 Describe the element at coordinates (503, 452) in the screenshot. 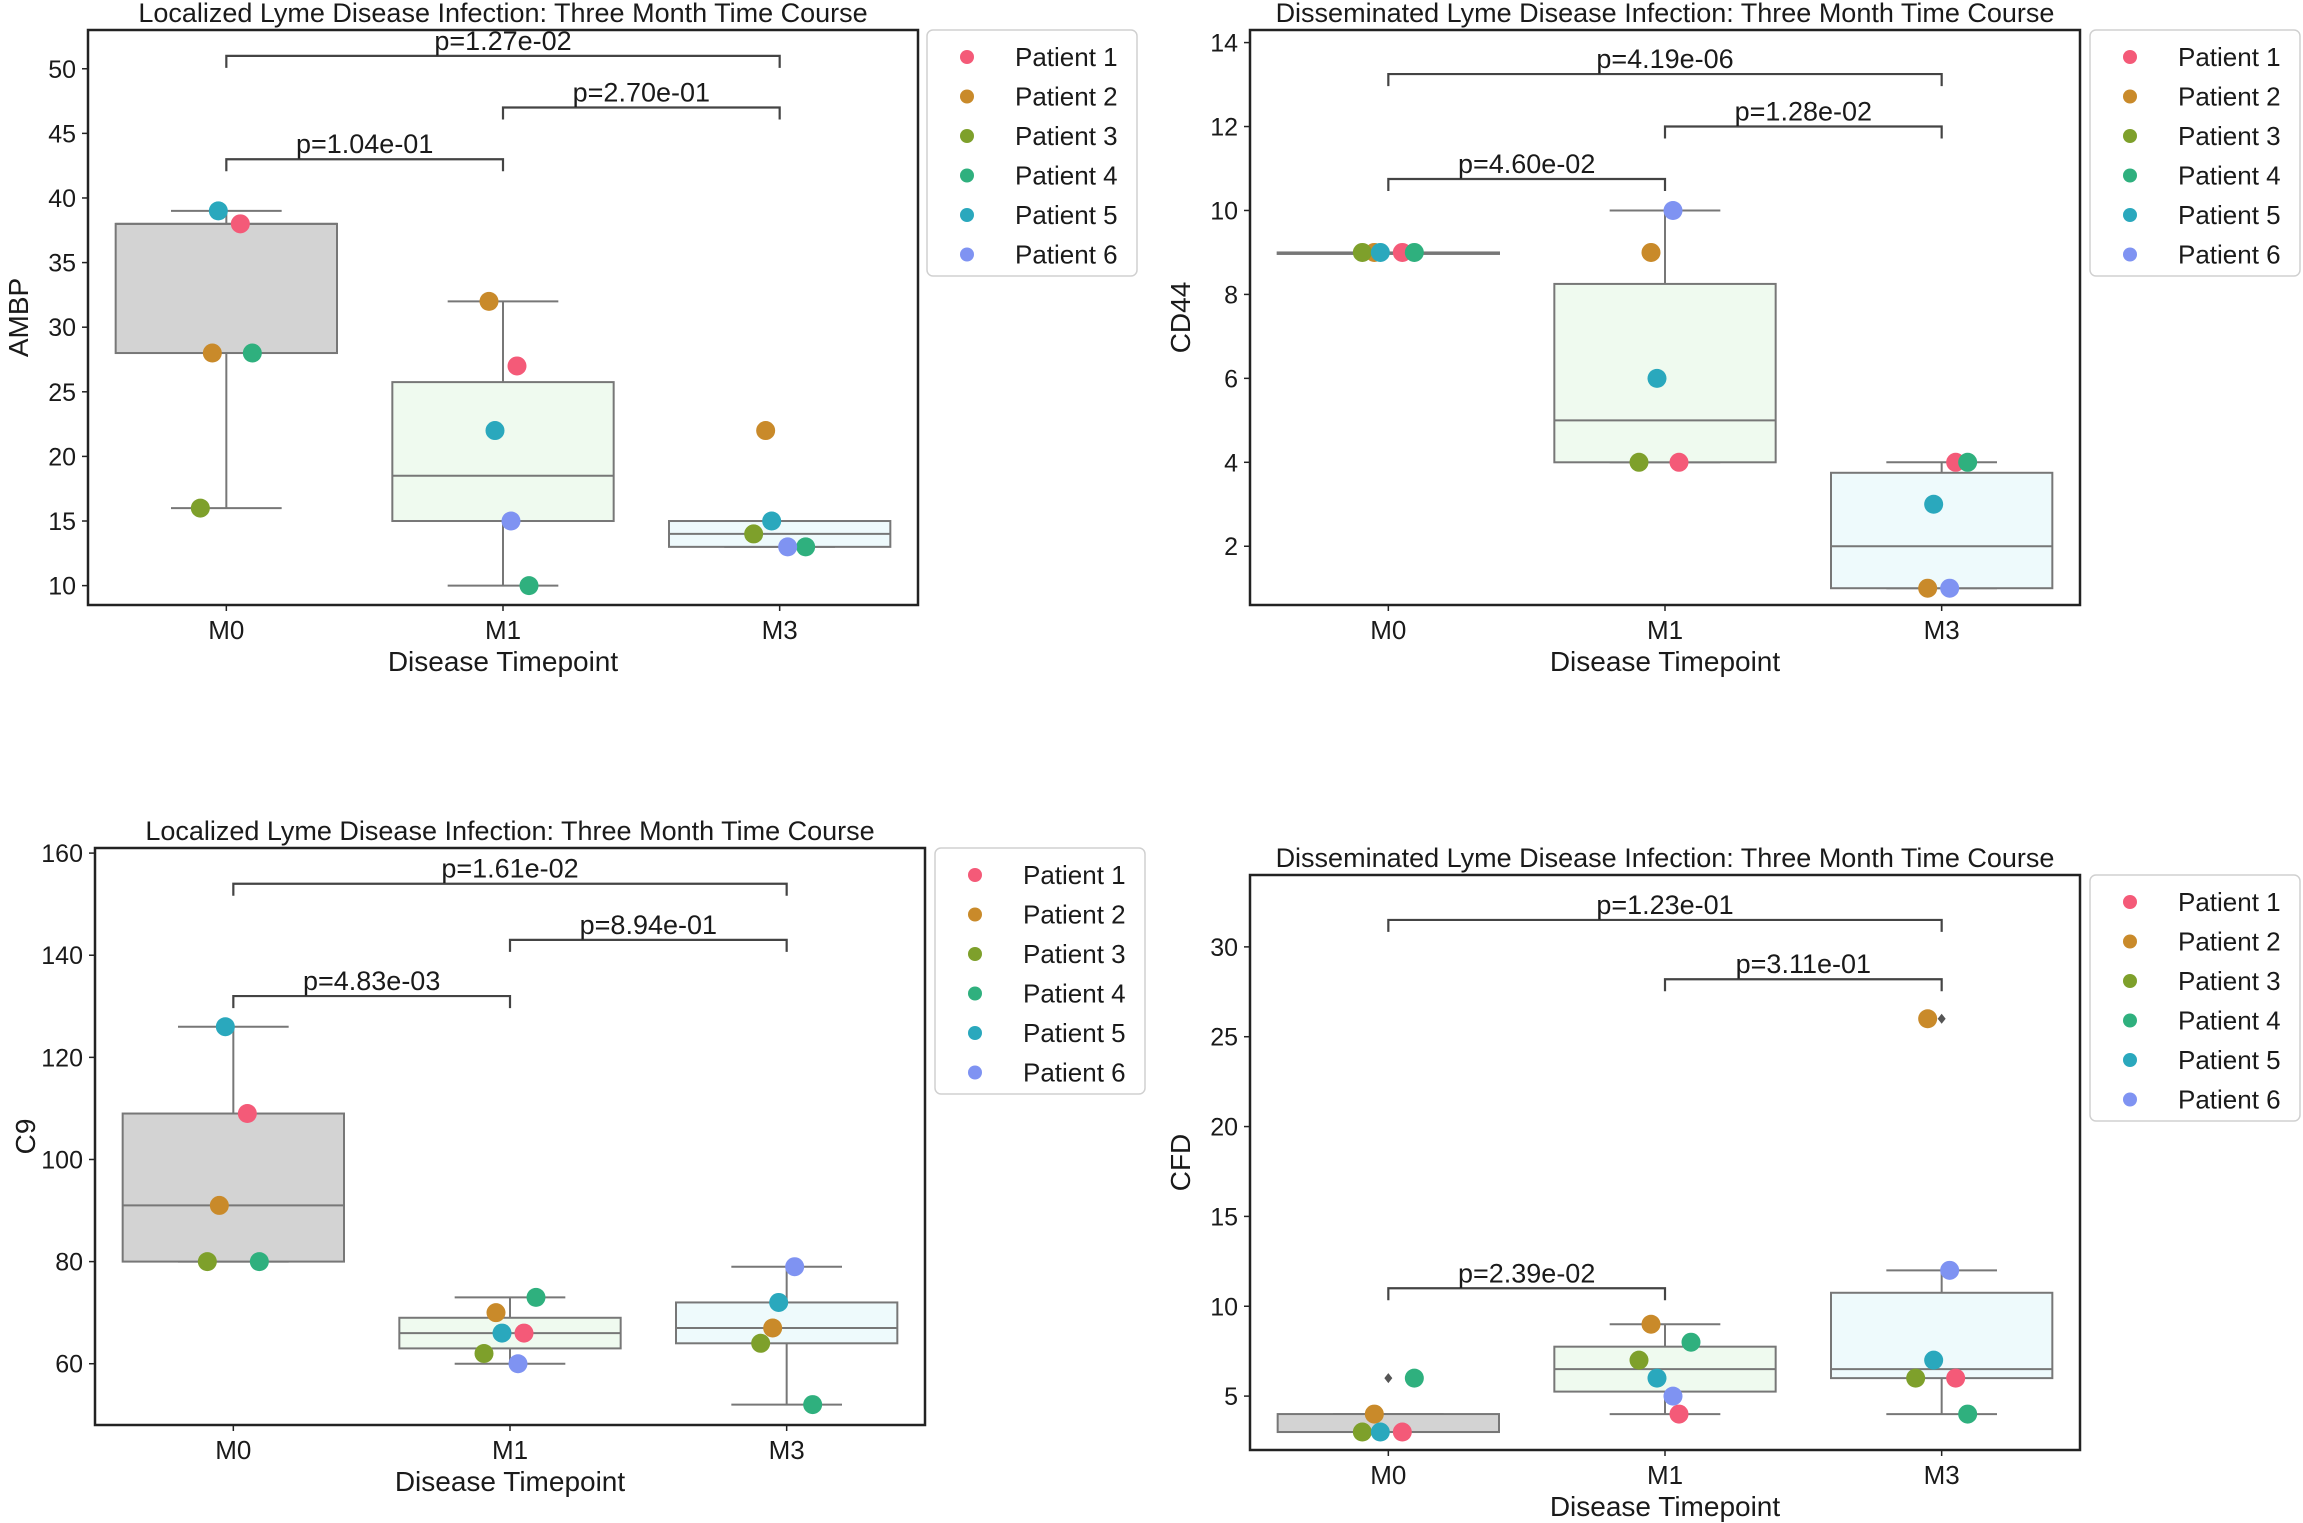

I see `box-m1` at that location.